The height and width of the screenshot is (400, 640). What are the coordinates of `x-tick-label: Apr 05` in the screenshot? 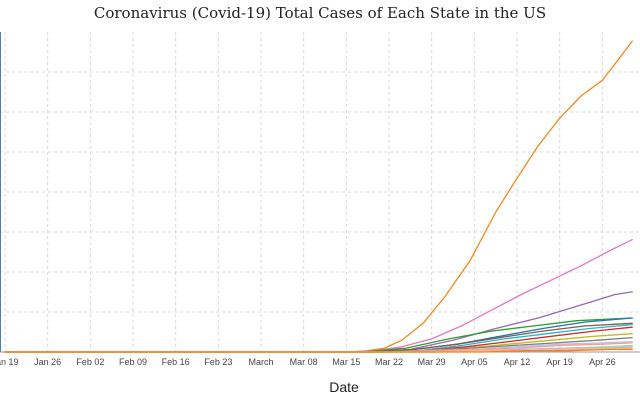 It's located at (474, 362).